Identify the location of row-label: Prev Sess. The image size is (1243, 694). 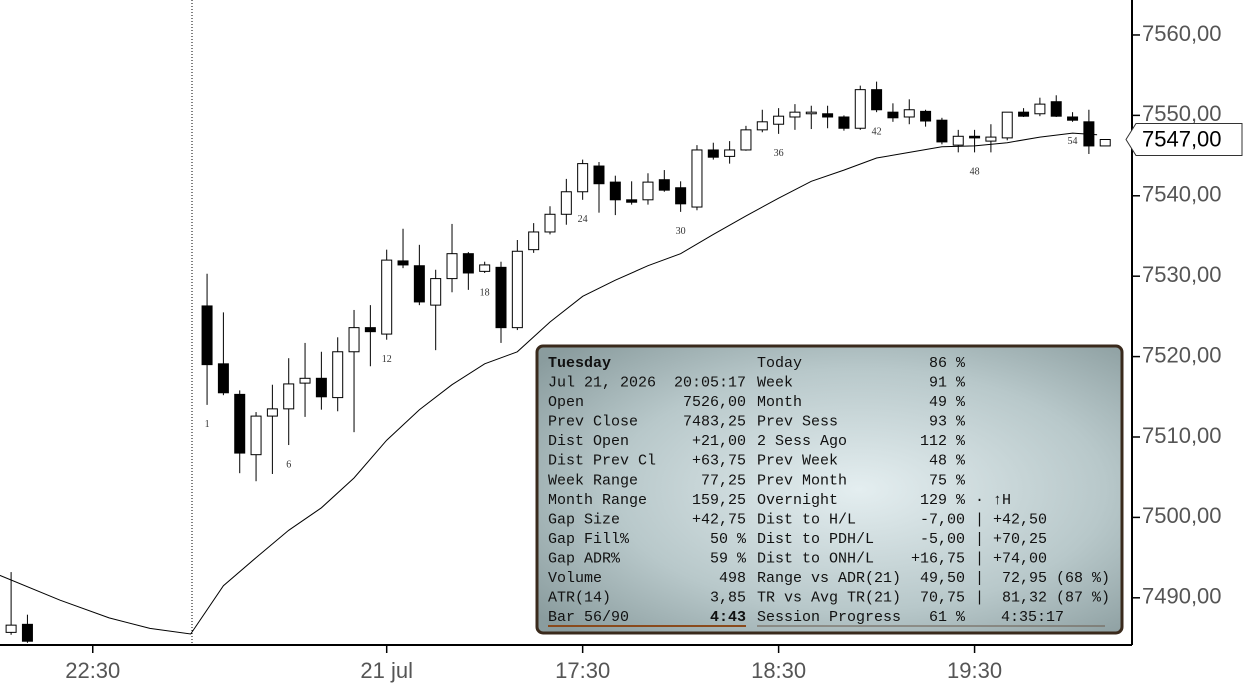
(797, 422).